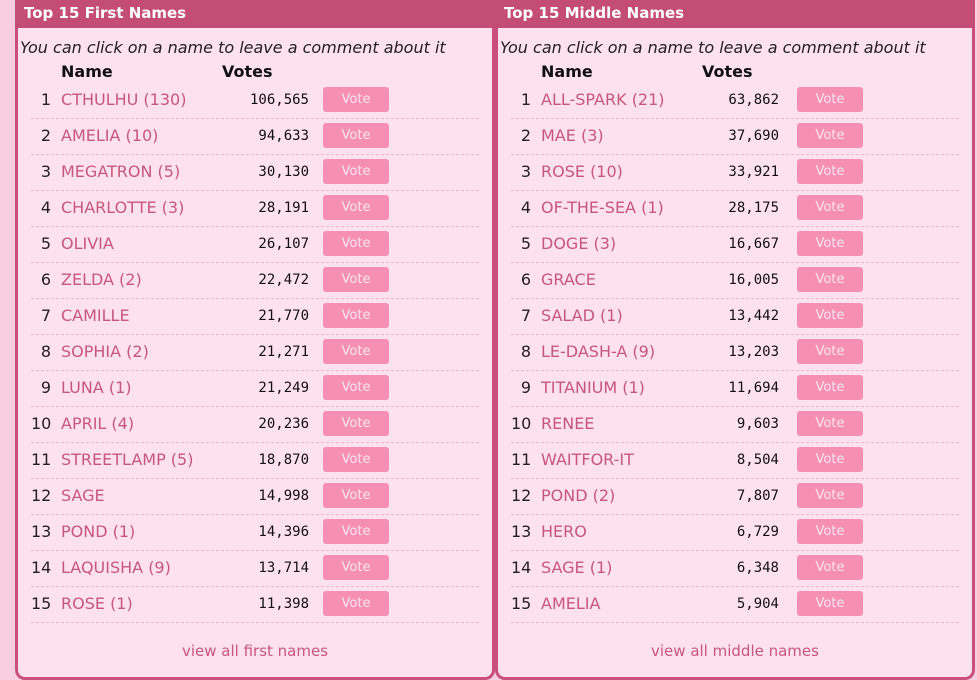 The image size is (977, 680). What do you see at coordinates (97, 603) in the screenshot?
I see `name-link: ROSE (1)` at bounding box center [97, 603].